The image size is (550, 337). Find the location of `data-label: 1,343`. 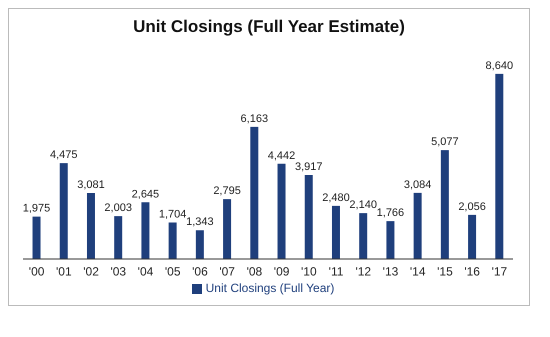

data-label: 1,343 is located at coordinates (200, 222).